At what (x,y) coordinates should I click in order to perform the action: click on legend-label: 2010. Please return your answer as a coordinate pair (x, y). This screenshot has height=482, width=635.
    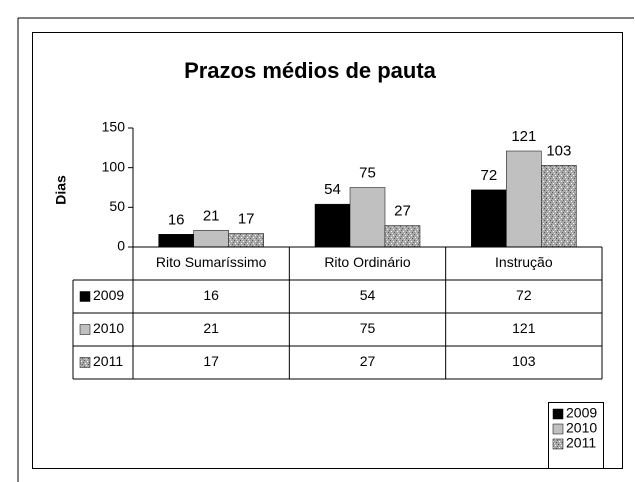
    Looking at the image, I should click on (581, 428).